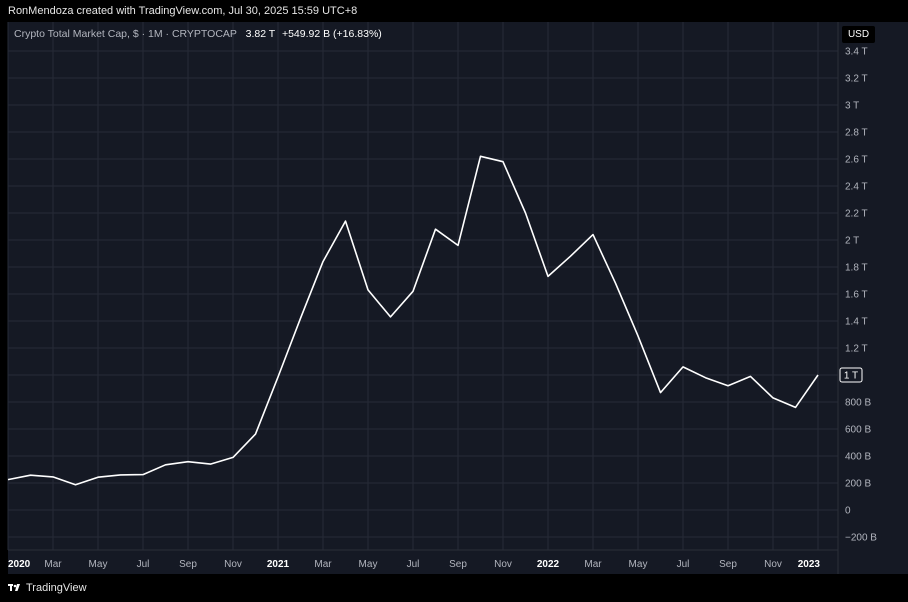 This screenshot has height=602, width=908. I want to click on last-value: 3.82 T, so click(260, 34).